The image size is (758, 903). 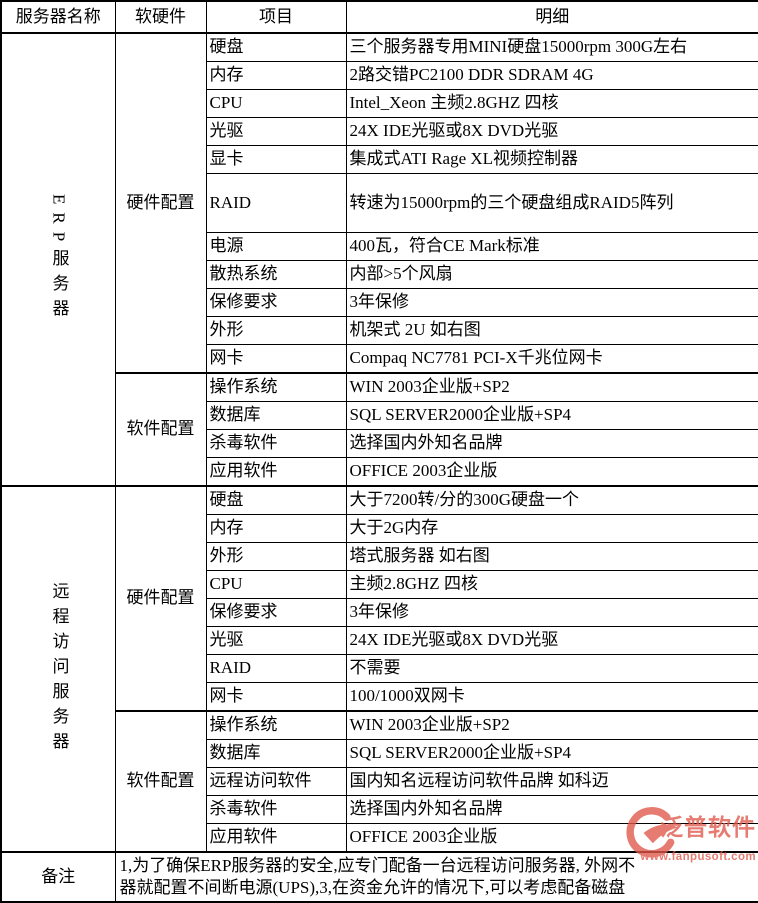 What do you see at coordinates (377, 865) in the screenshot?
I see `remark-line-1: 1,为了确保ERP服务器的安全,应专门配备一台远程访问服务器, 外网不` at bounding box center [377, 865].